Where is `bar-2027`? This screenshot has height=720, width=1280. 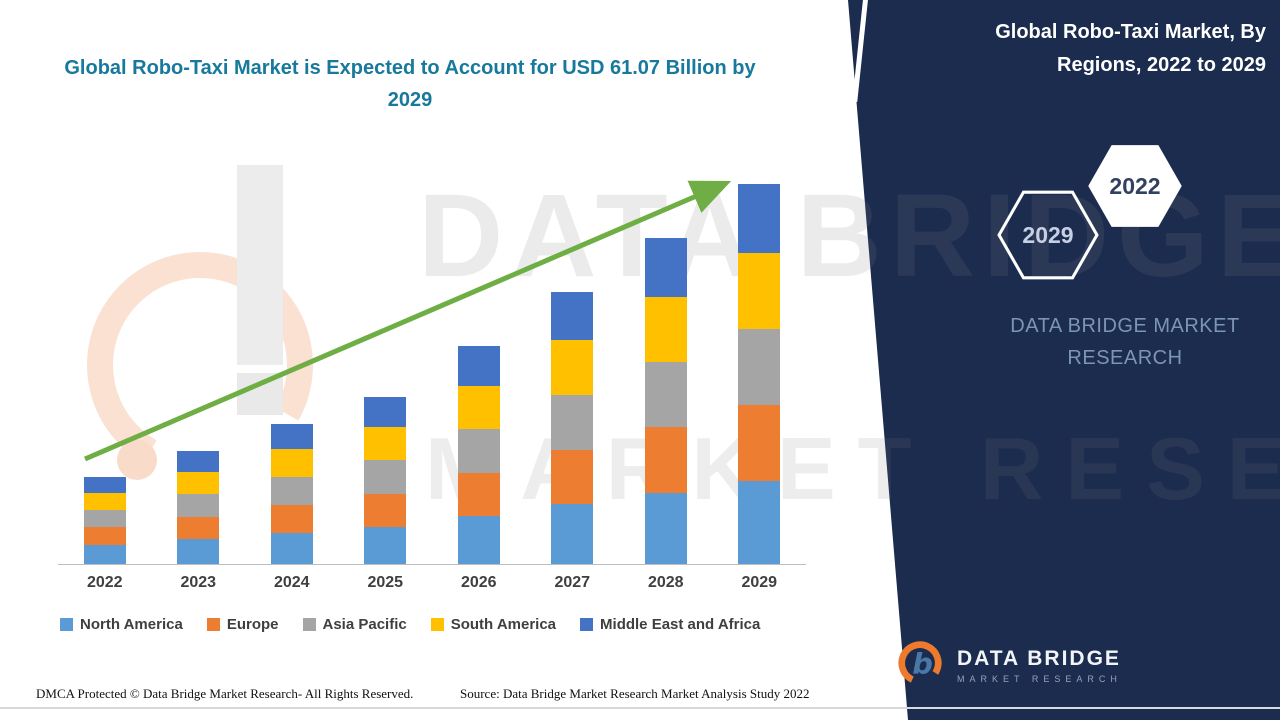
bar-2027 is located at coordinates (572, 427).